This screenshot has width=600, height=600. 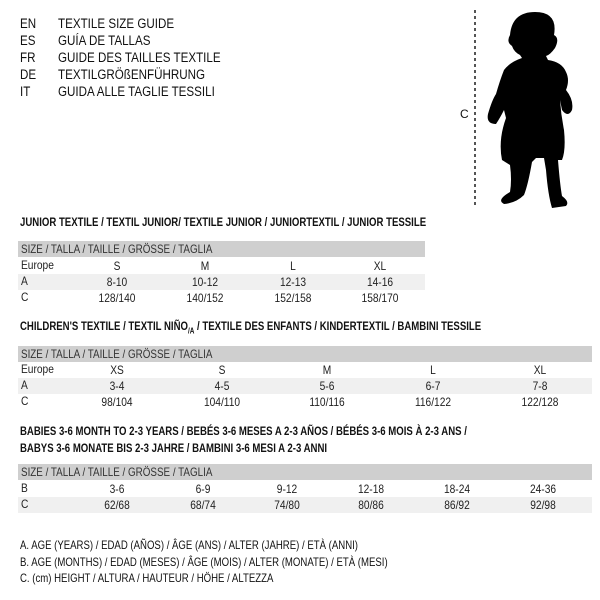 I want to click on table-cell: 80/86, so click(x=371, y=505).